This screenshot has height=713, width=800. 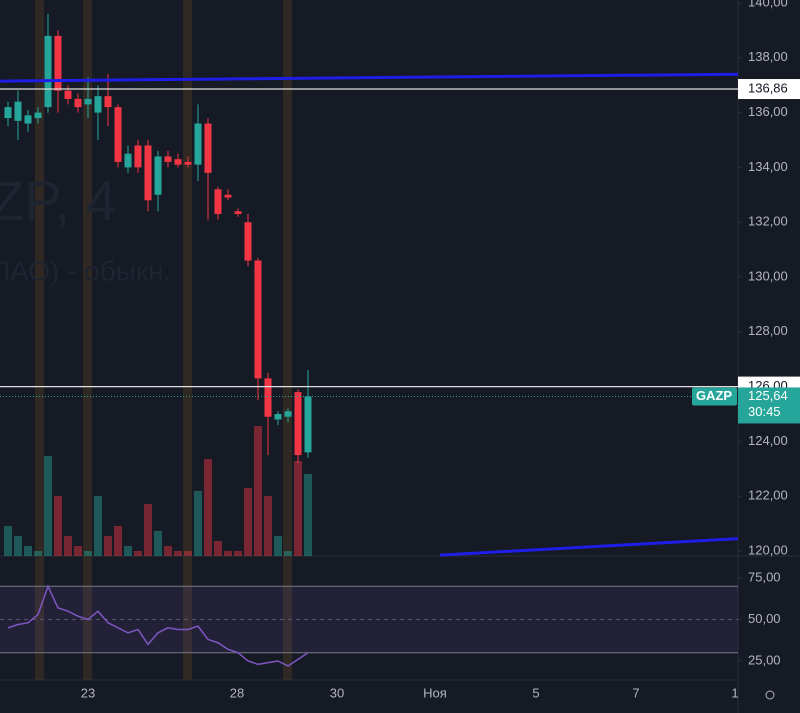 I want to click on symbol-box, so click(x=714, y=396).